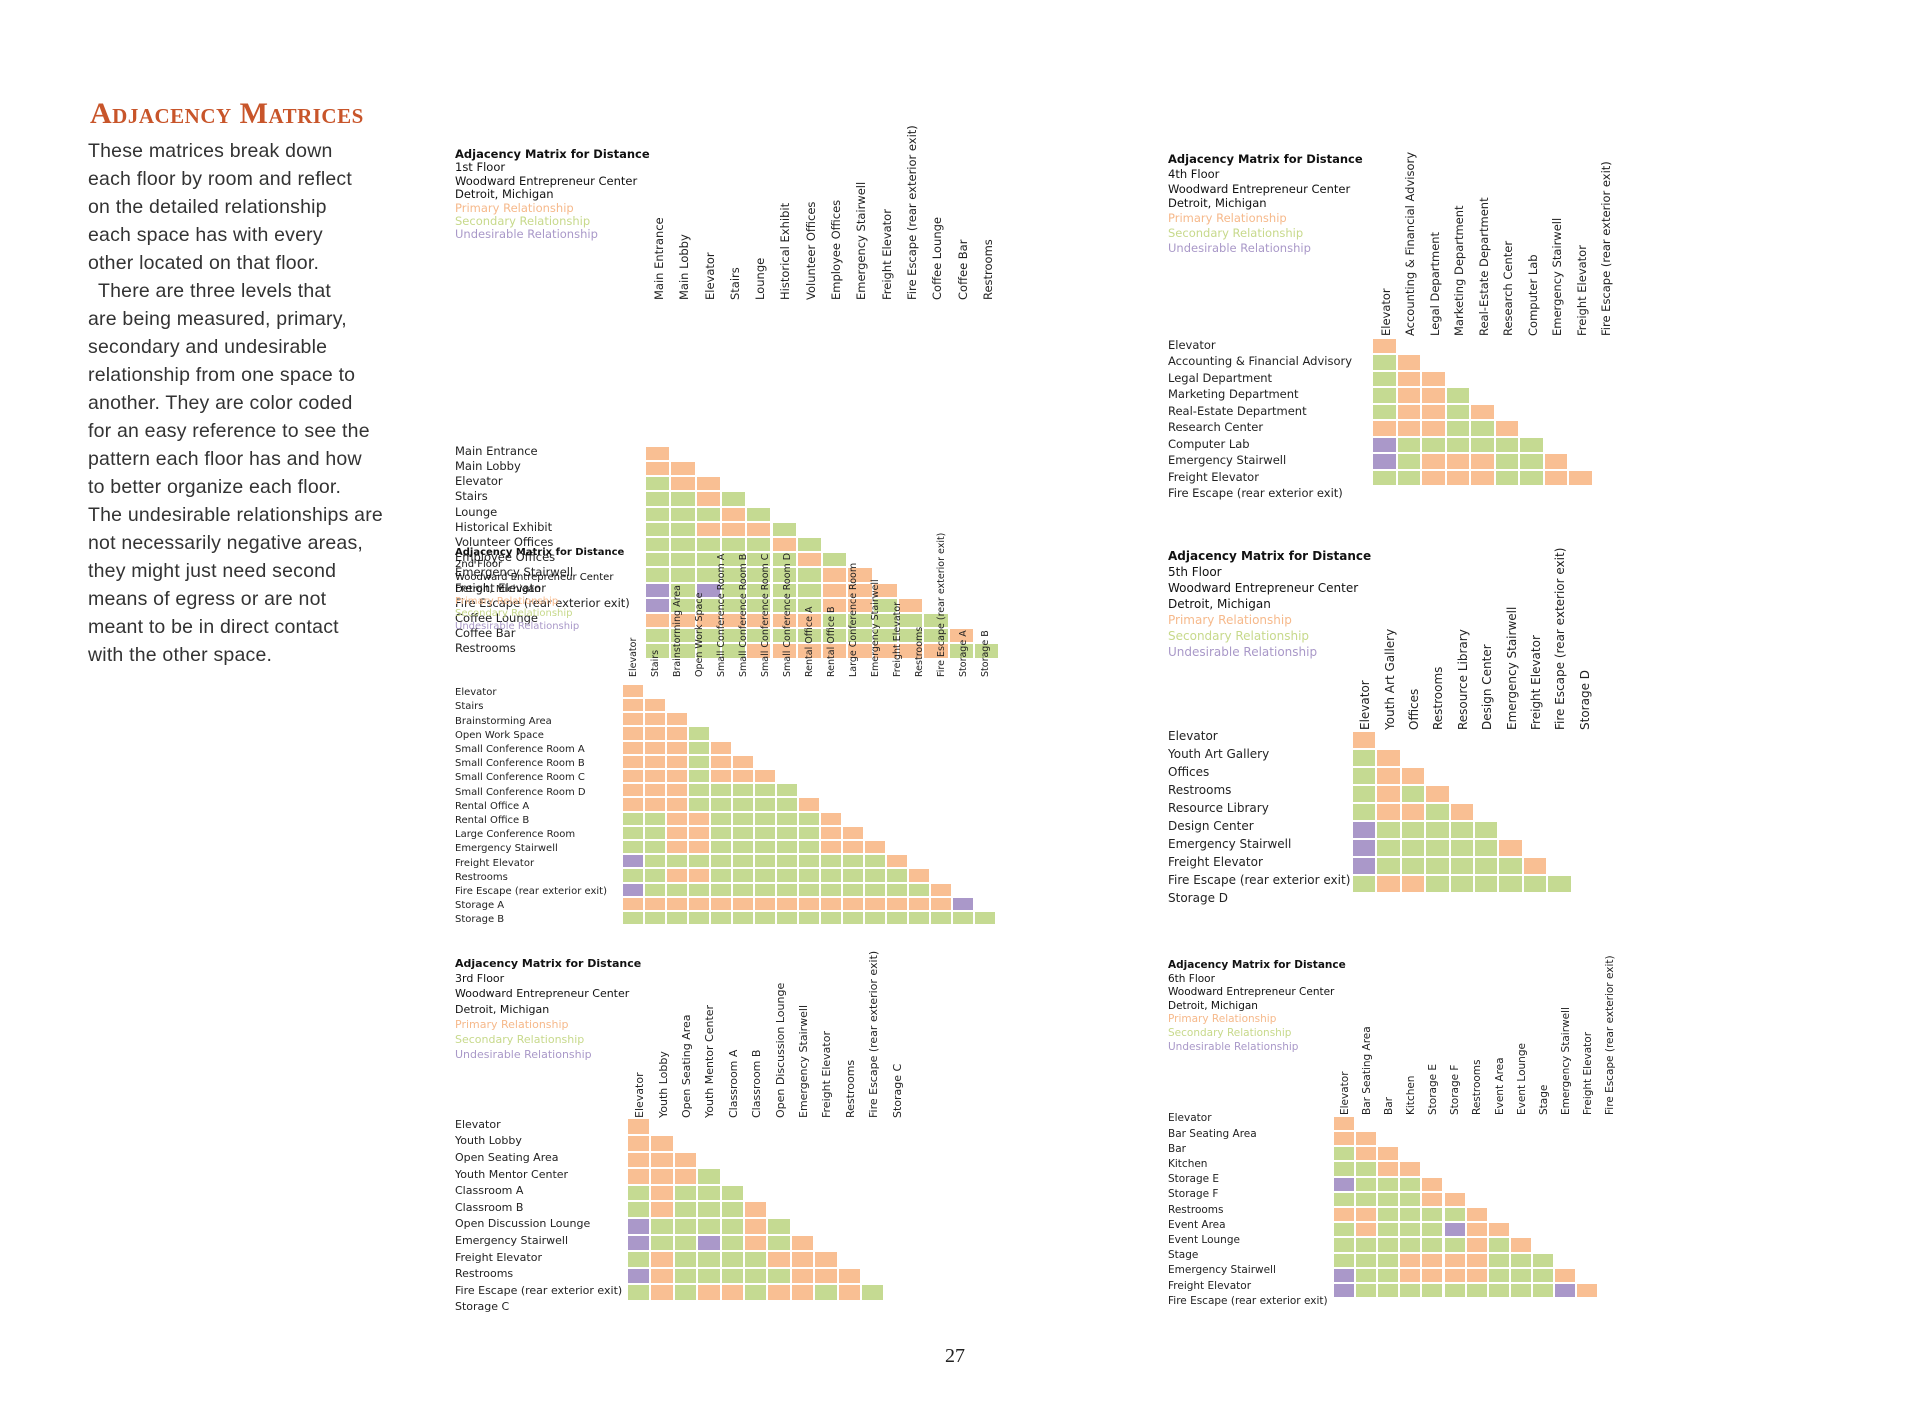 The image size is (1915, 1403). What do you see at coordinates (827, 1074) in the screenshot?
I see `column-label: Freight Elevator` at bounding box center [827, 1074].